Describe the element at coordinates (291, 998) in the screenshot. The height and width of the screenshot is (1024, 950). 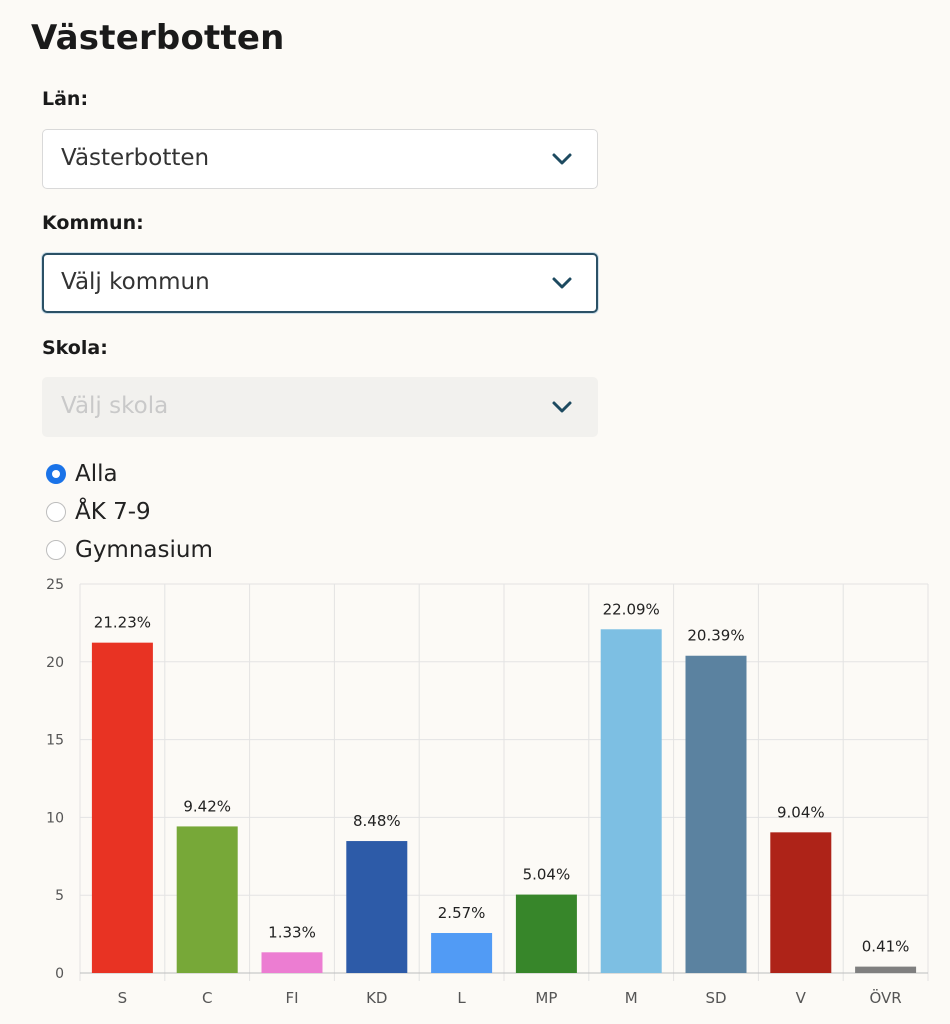
I see `x-tick-label: FI` at that location.